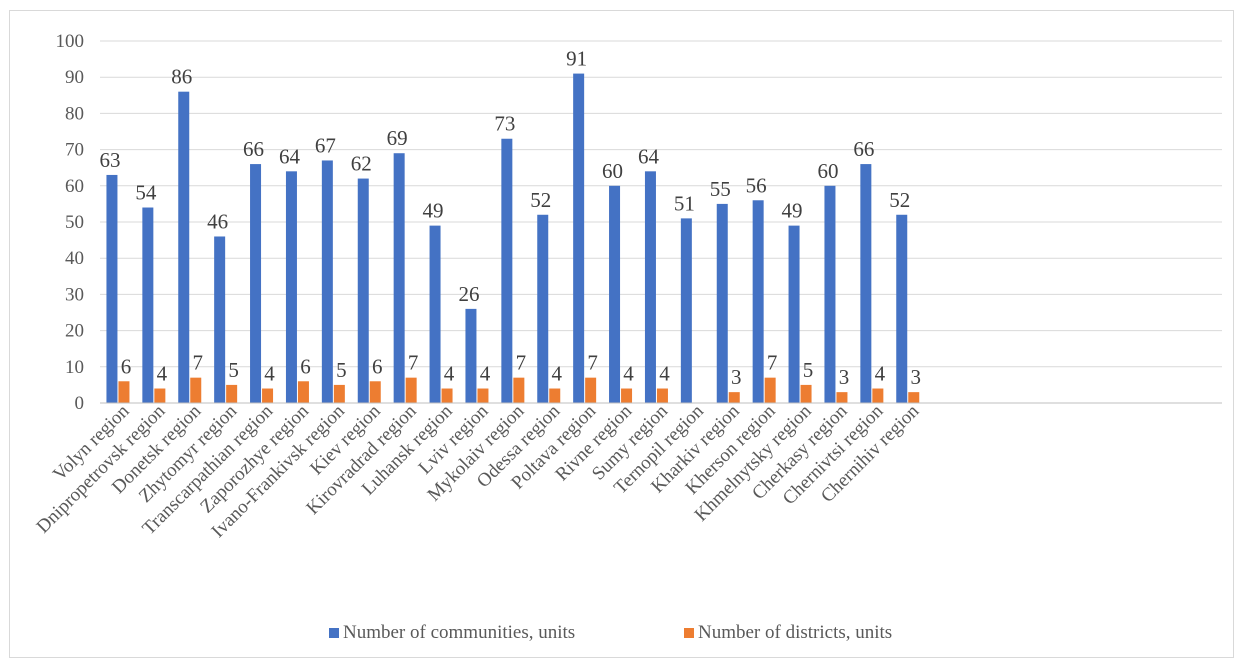 This screenshot has width=1245, height=666. Describe the element at coordinates (74, 150) in the screenshot. I see `y-tick-label: 70` at that location.